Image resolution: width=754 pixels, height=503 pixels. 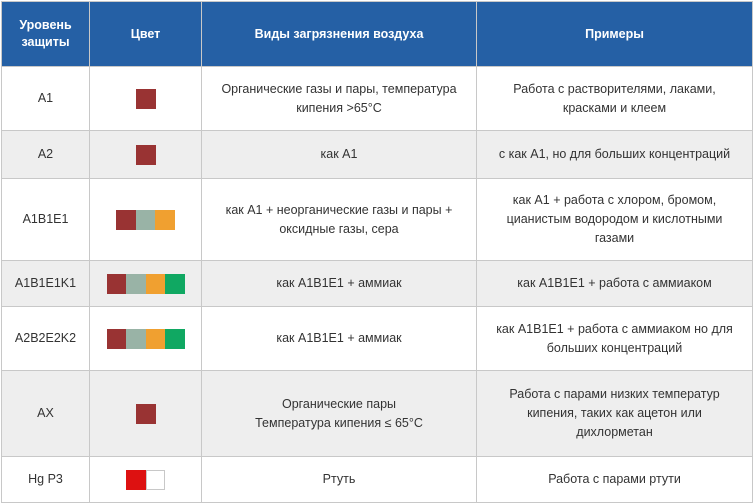 I want to click on cell-examples: как А1В1Е1 + работа с аммиаком, so click(x=614, y=283).